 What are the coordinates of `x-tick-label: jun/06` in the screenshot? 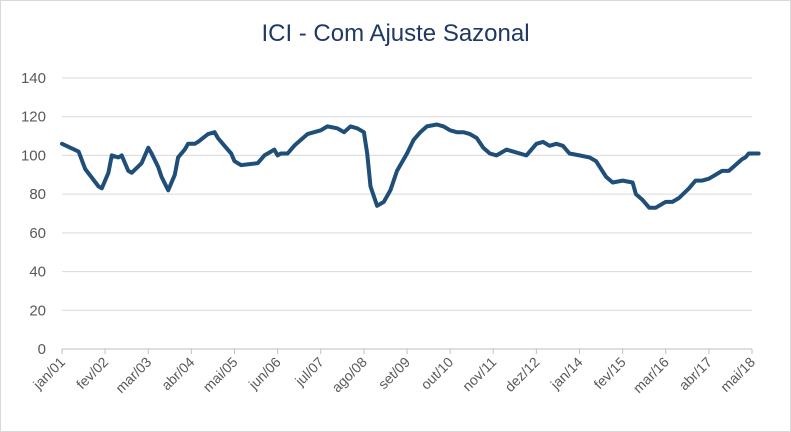 It's located at (264, 373).